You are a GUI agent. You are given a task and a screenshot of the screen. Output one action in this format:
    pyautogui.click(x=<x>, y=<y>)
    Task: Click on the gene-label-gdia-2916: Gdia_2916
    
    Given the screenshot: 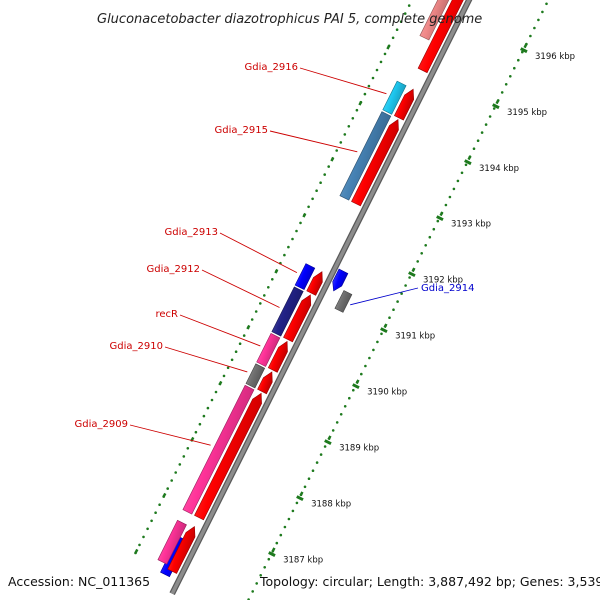 What is the action you would take?
    pyautogui.click(x=271, y=67)
    